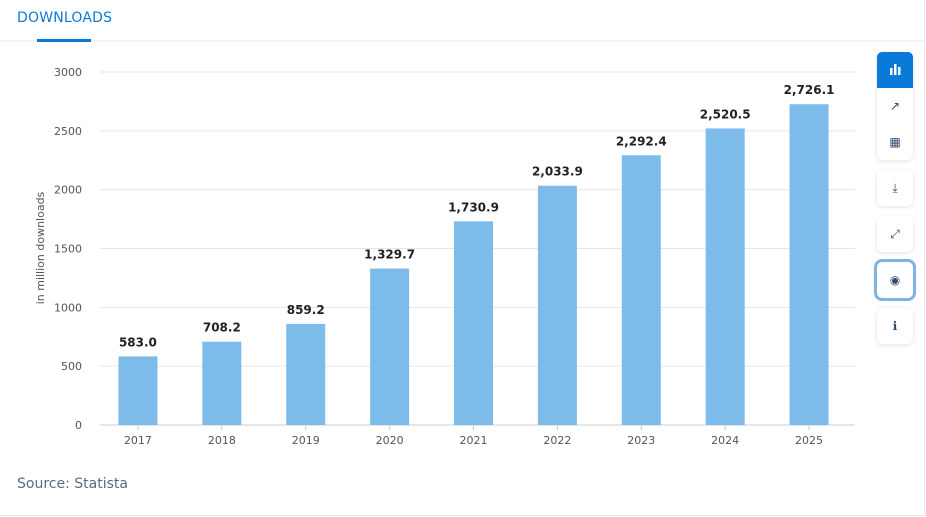  I want to click on y-axis-label: in million downloads, so click(40, 247).